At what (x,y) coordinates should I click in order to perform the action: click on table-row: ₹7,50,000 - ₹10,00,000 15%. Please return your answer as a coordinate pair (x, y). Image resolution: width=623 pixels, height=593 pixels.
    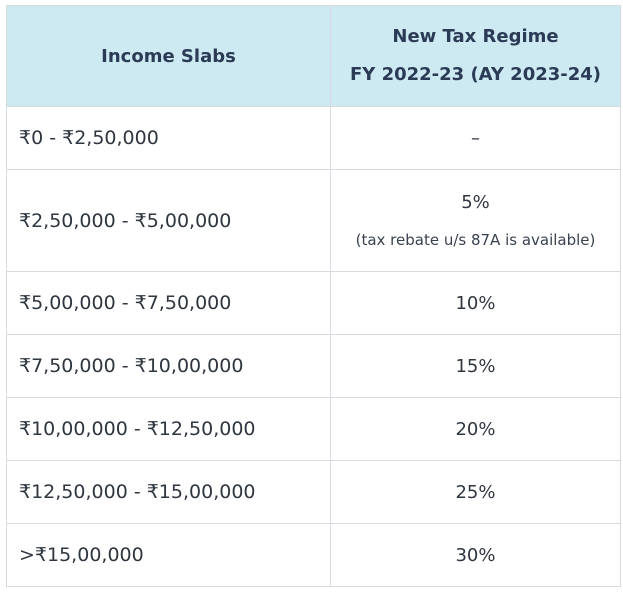
    Looking at the image, I should click on (313, 366).